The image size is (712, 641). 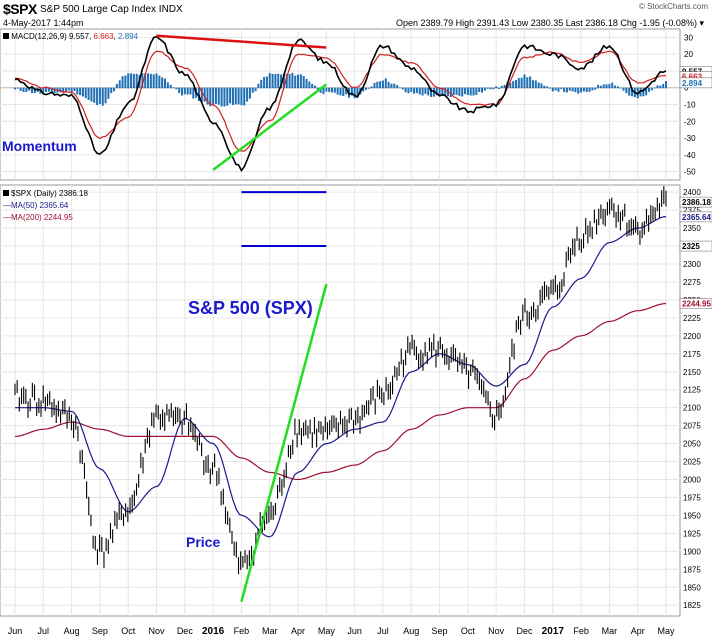 What do you see at coordinates (701, 23) in the screenshot?
I see `chevron-down-icon: ▾` at bounding box center [701, 23].